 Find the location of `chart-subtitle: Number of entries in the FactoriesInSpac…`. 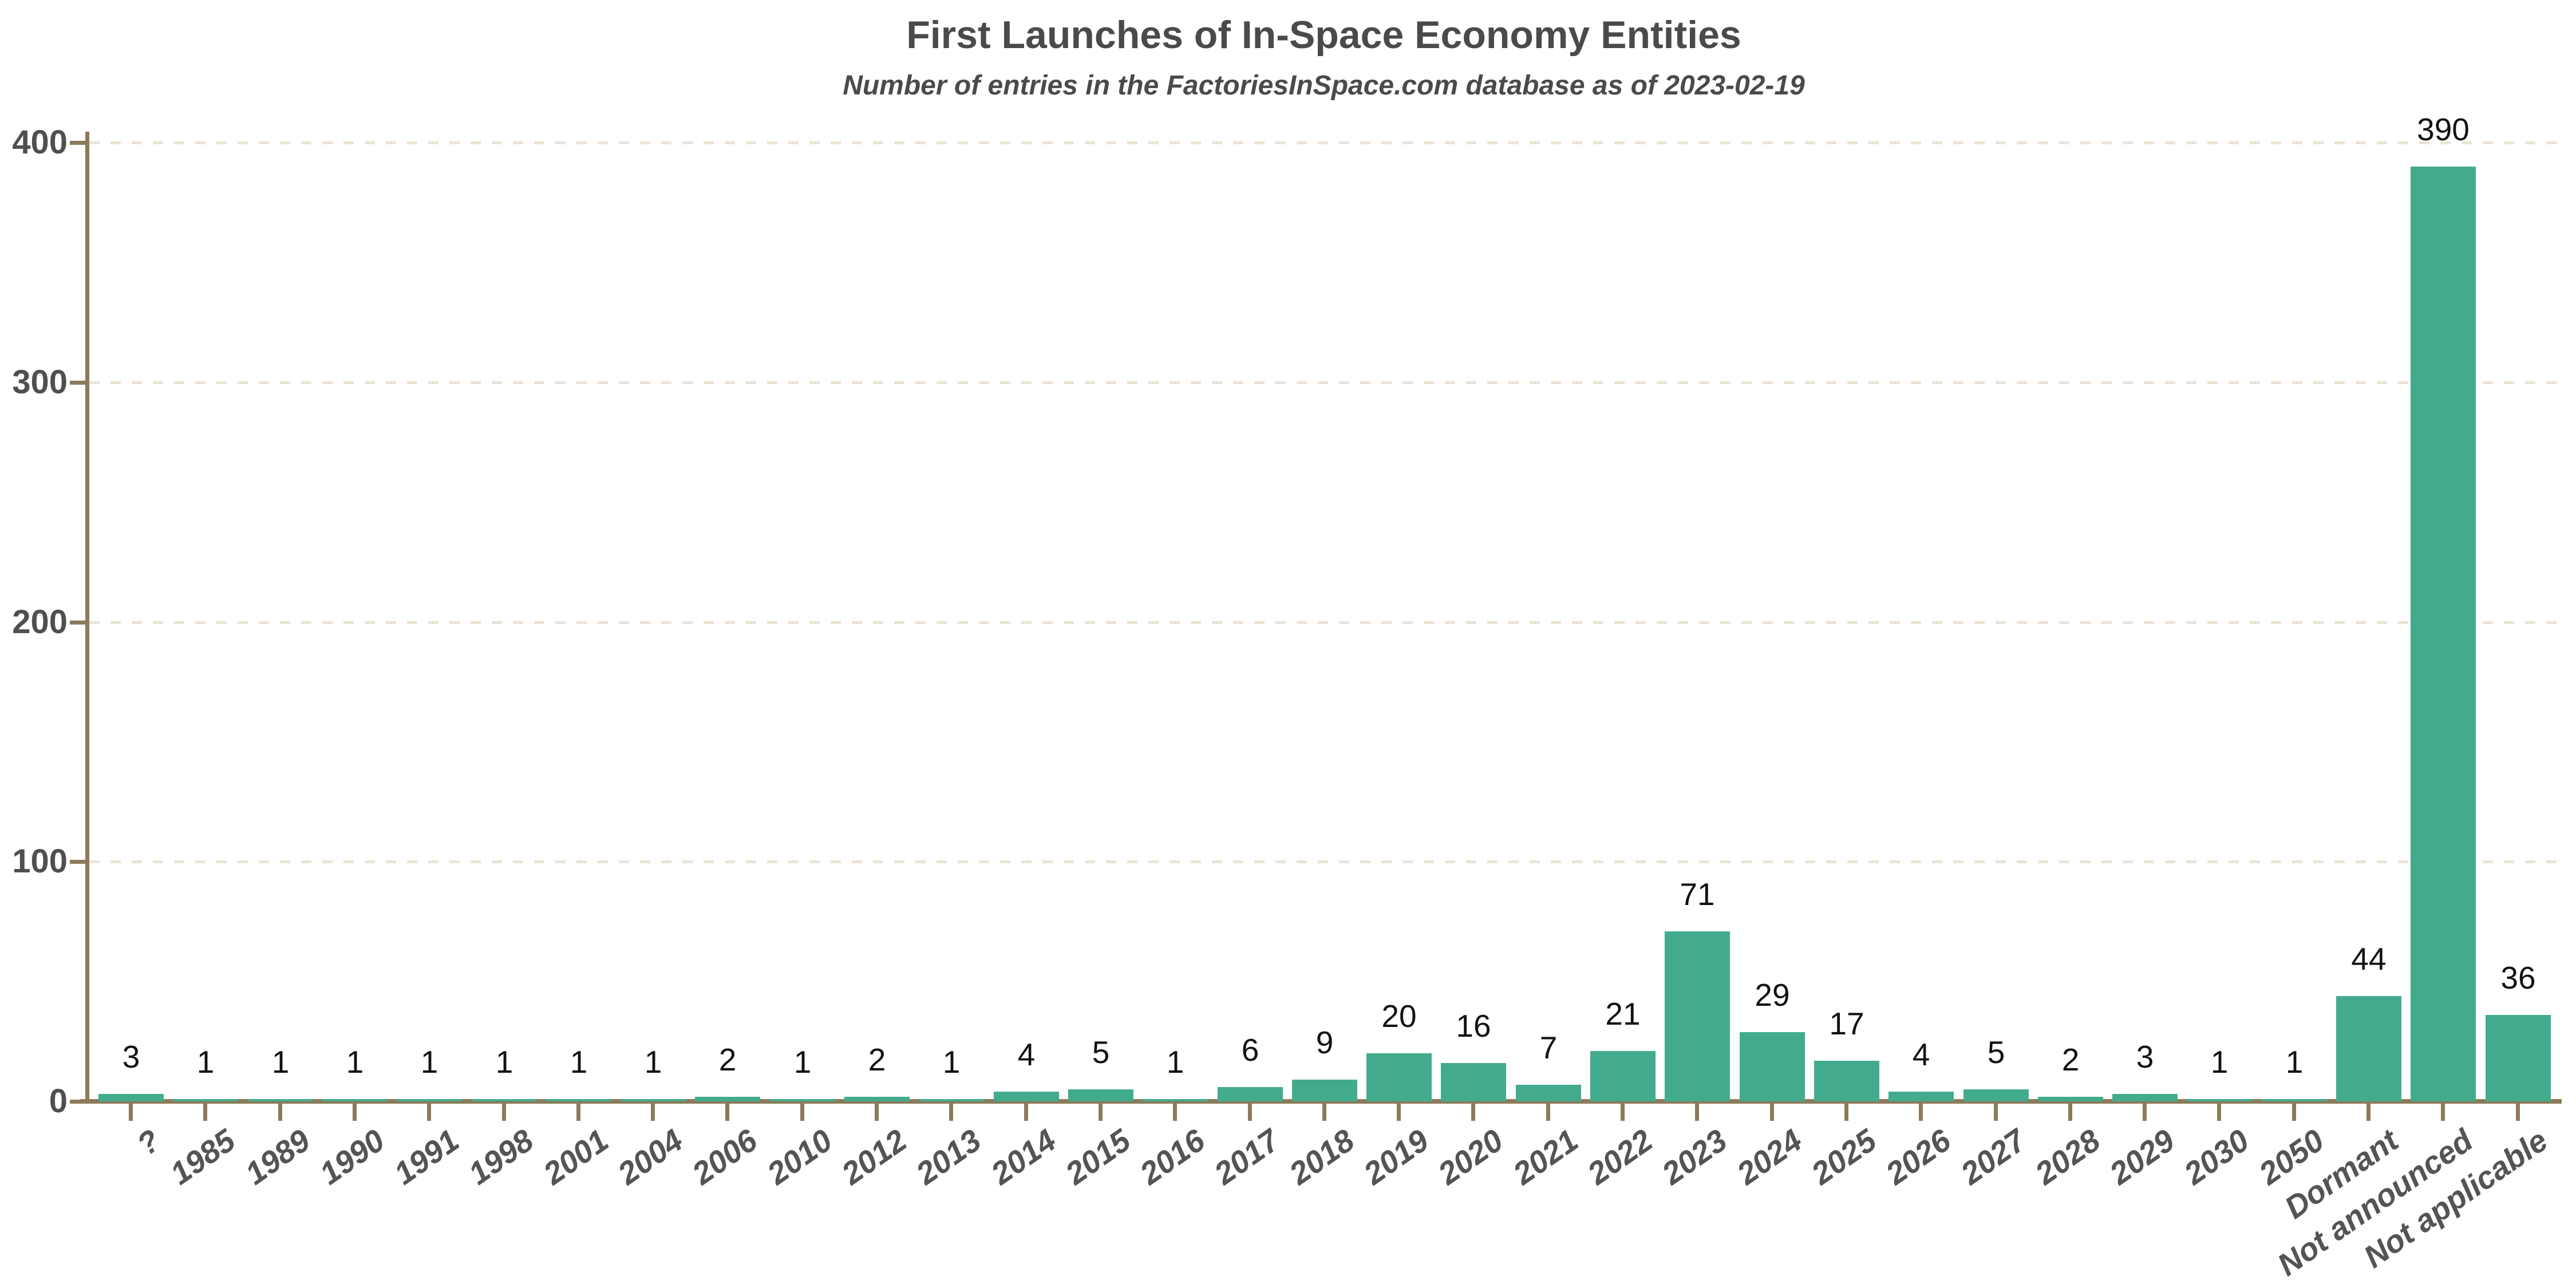

chart-subtitle: Number of entries in the FactoriesInSpac… is located at coordinates (1324, 85).